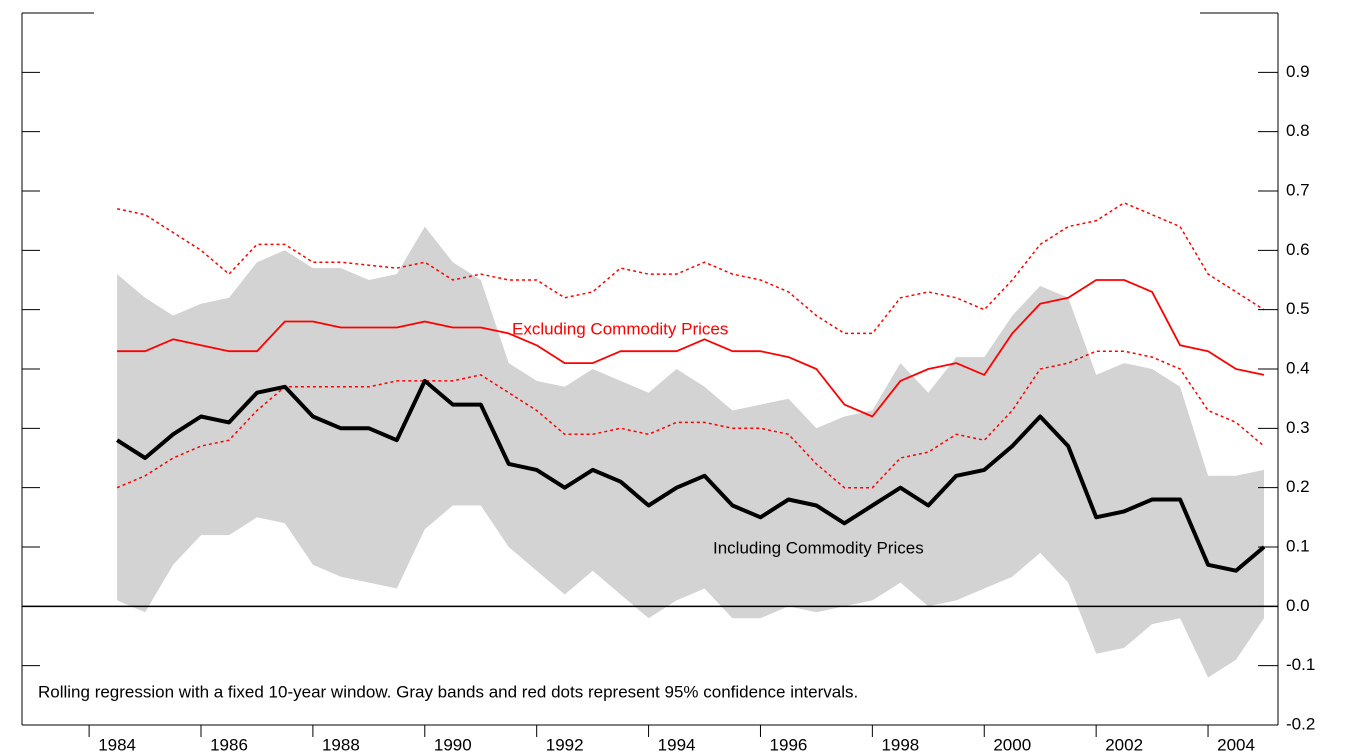 Image resolution: width=1357 pixels, height=755 pixels. What do you see at coordinates (1300, 723) in the screenshot?
I see `y-tick-label: -0.2` at bounding box center [1300, 723].